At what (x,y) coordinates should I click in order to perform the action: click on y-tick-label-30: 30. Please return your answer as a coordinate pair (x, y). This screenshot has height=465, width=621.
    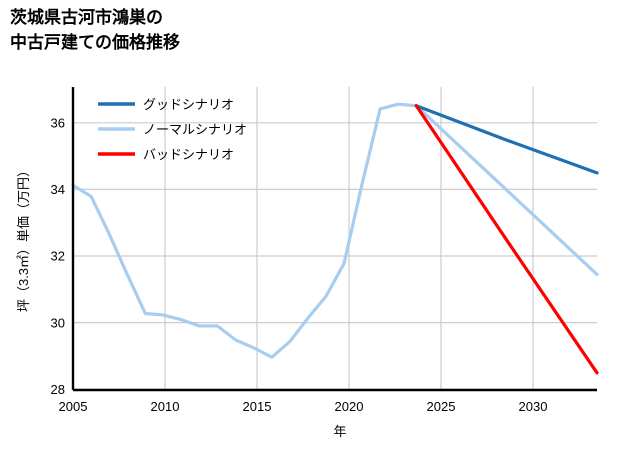
    Looking at the image, I should click on (58, 322).